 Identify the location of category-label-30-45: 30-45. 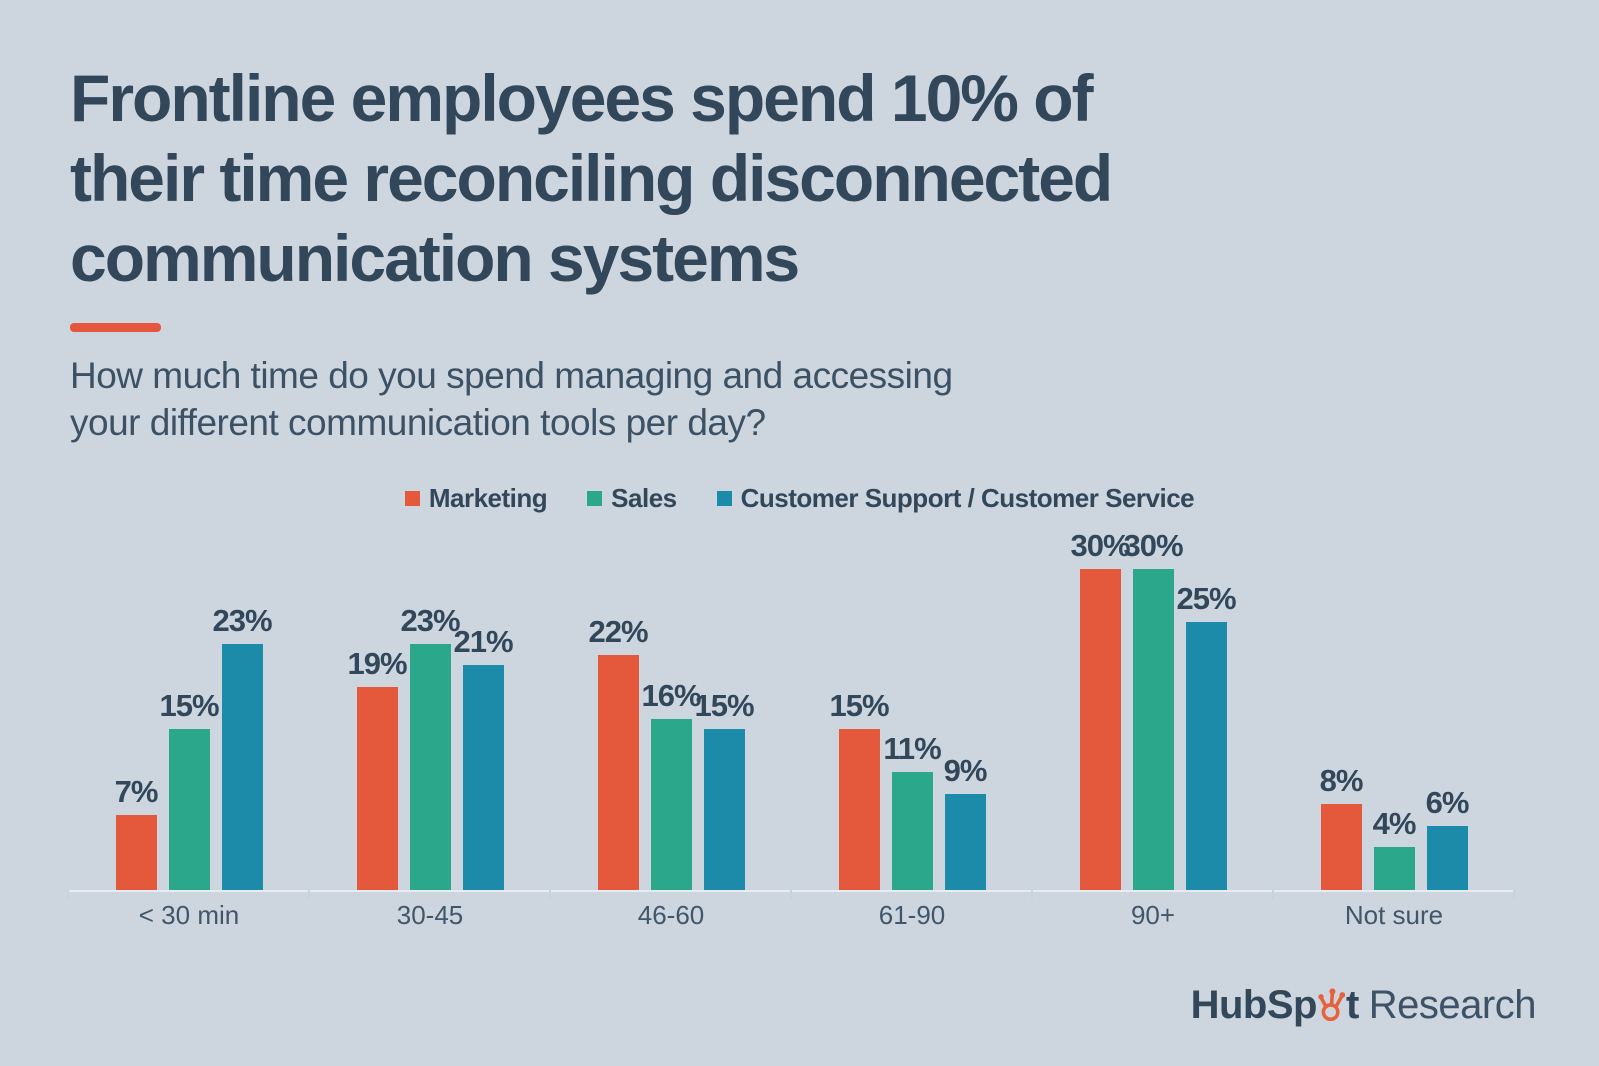
(430, 915).